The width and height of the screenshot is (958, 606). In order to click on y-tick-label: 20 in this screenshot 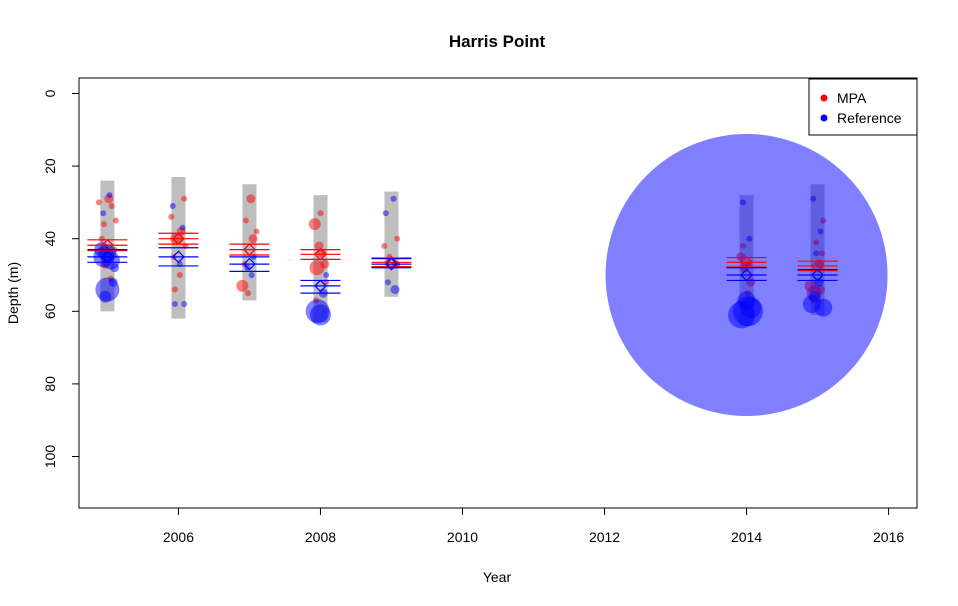, I will do `click(50, 166)`.